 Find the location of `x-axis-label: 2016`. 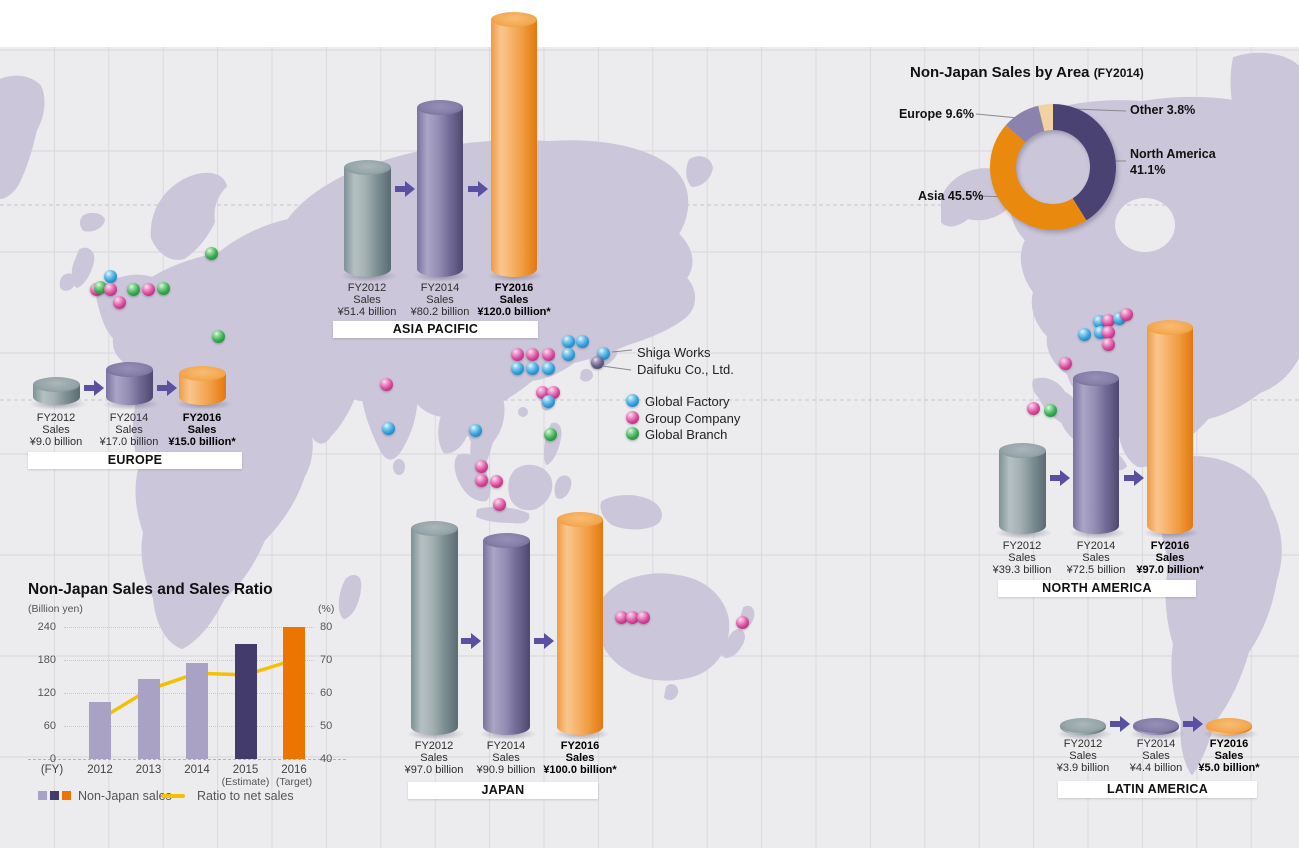

x-axis-label: 2016 is located at coordinates (294, 770).